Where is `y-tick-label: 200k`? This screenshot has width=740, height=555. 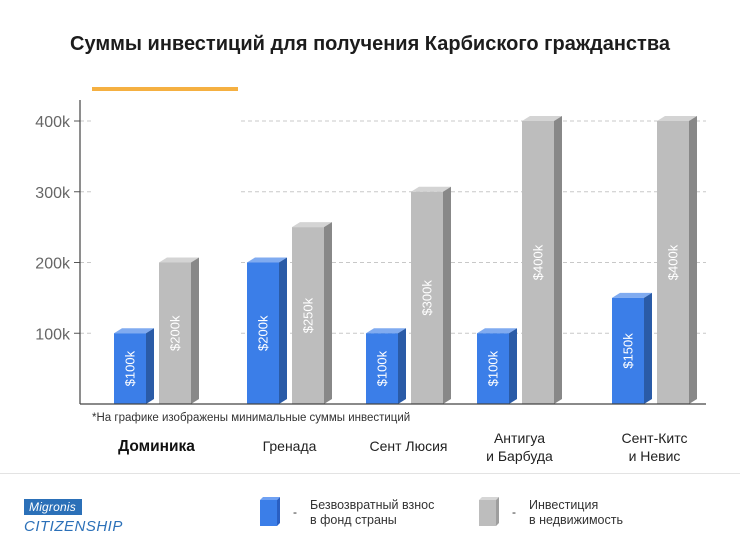 y-tick-label: 200k is located at coordinates (53, 264).